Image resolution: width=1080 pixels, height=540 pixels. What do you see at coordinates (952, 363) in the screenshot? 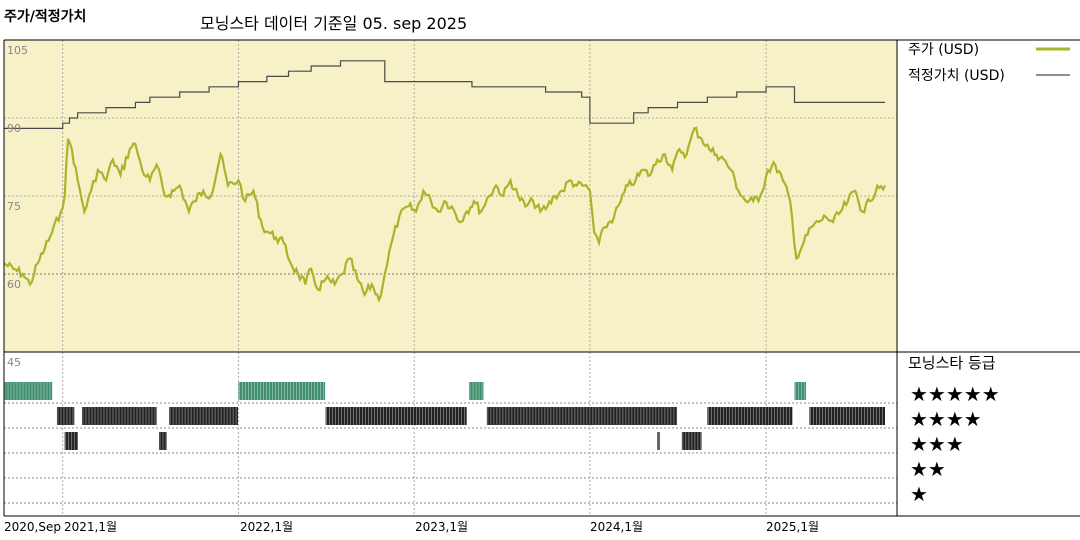
I see `rating-title: 모닝스타 등급` at bounding box center [952, 363].